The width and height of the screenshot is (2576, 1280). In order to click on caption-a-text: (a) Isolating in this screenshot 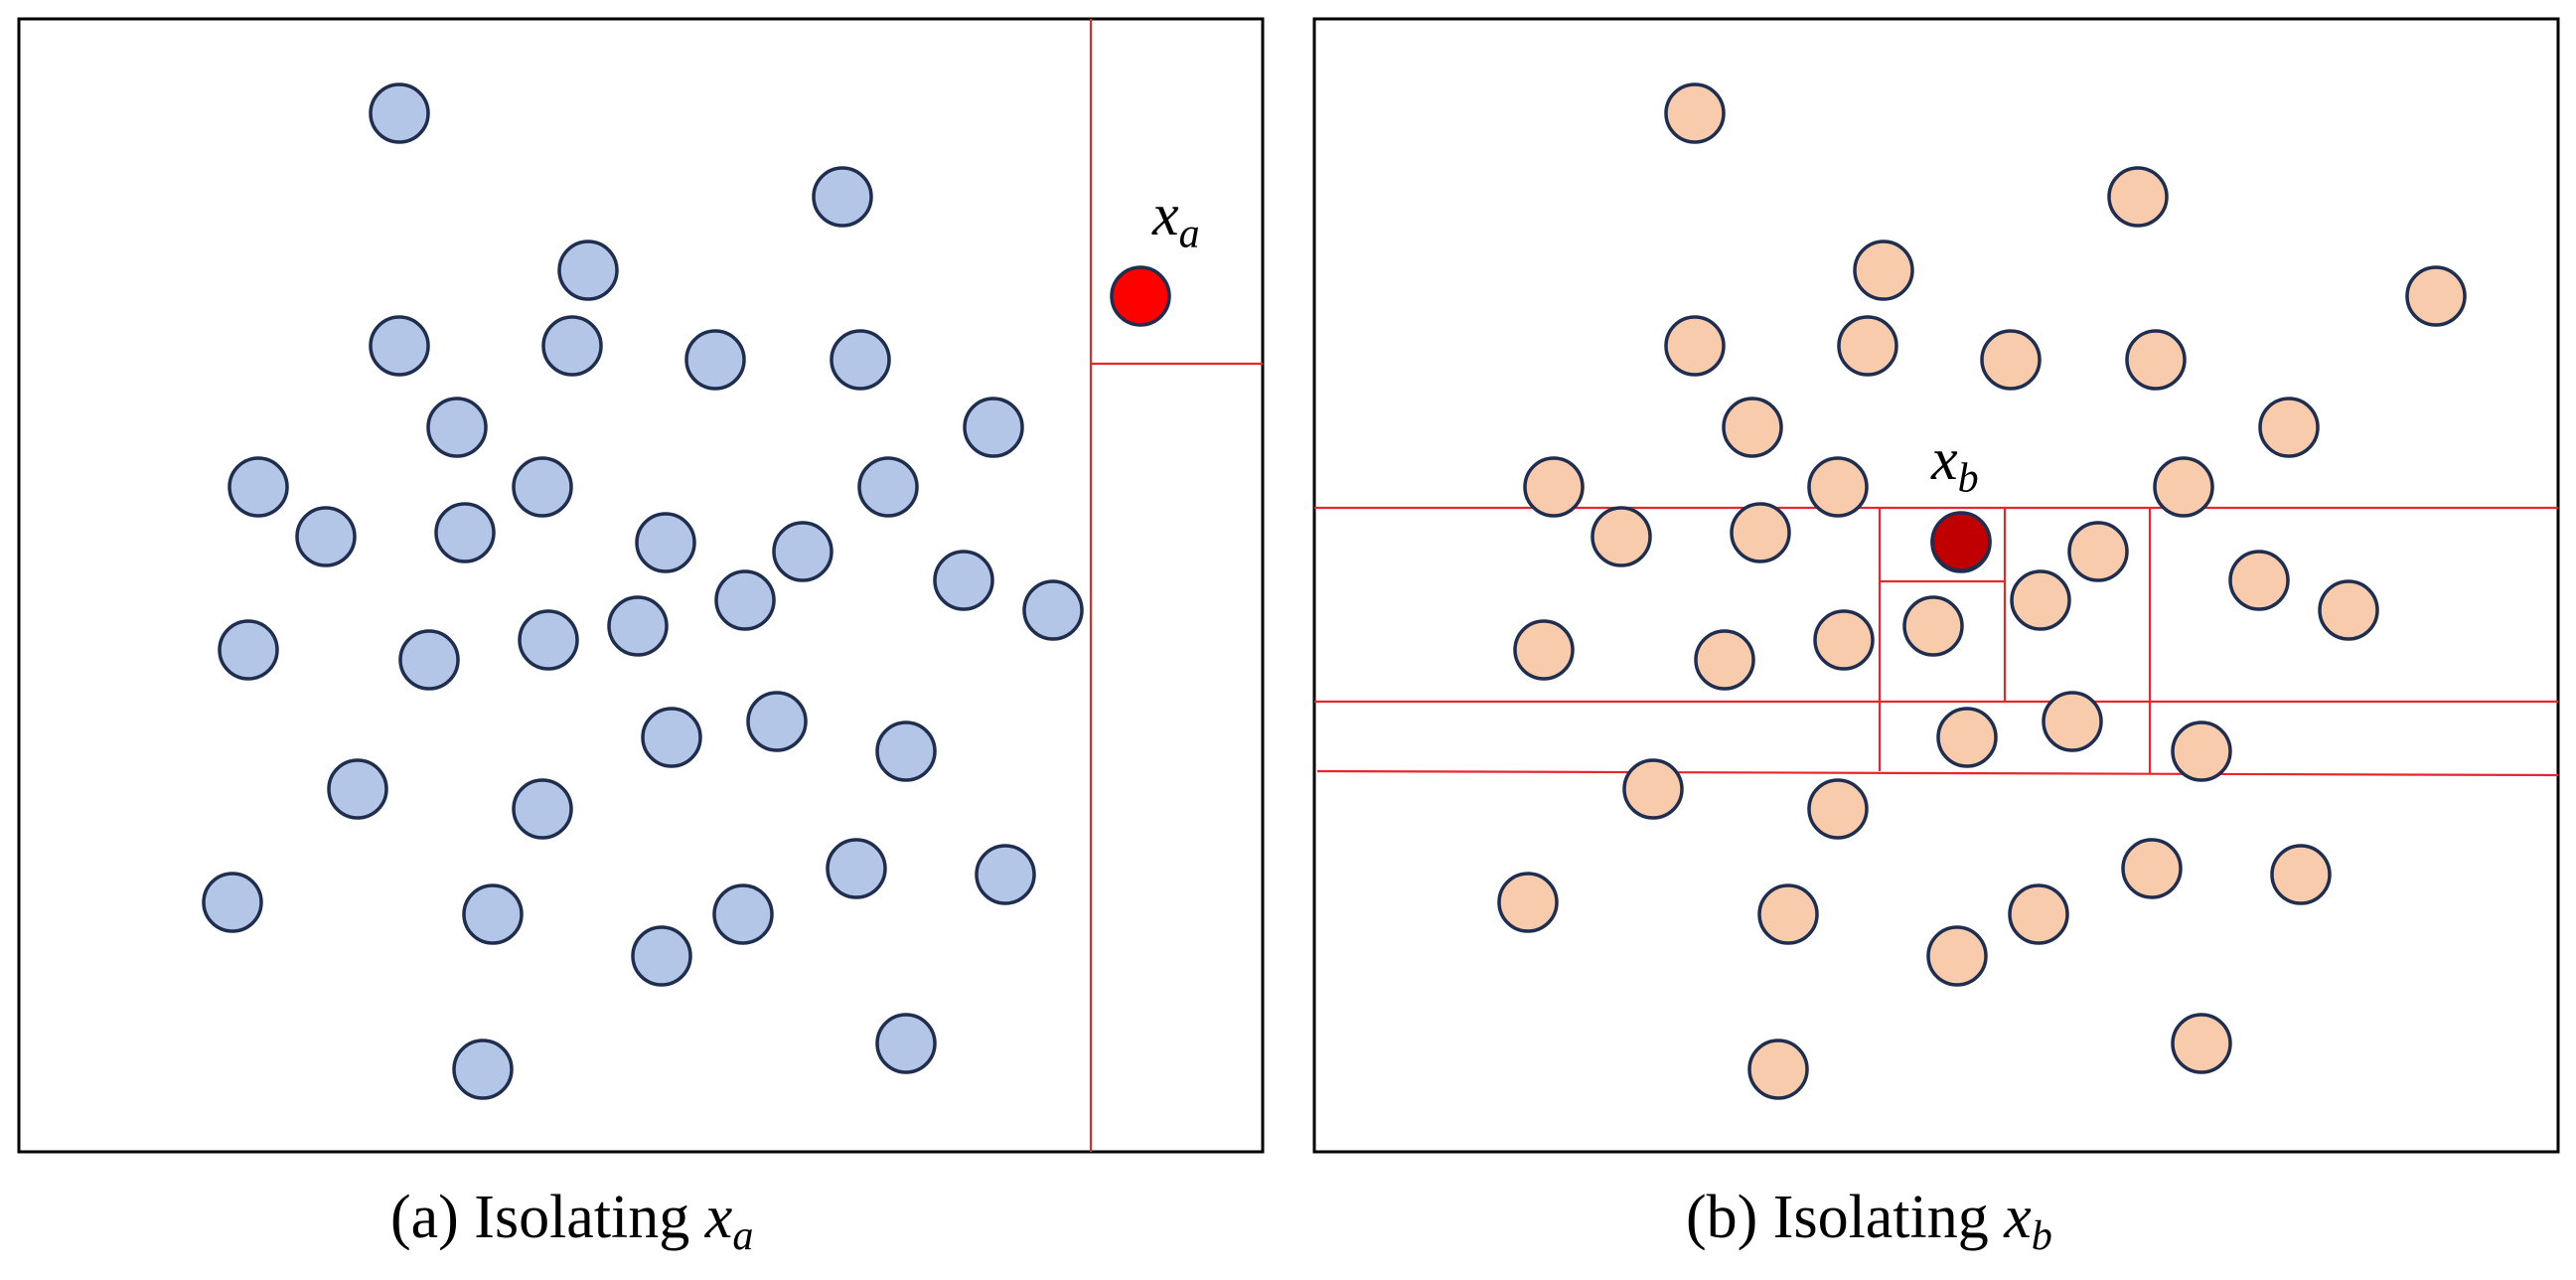, I will do `click(547, 1217)`.